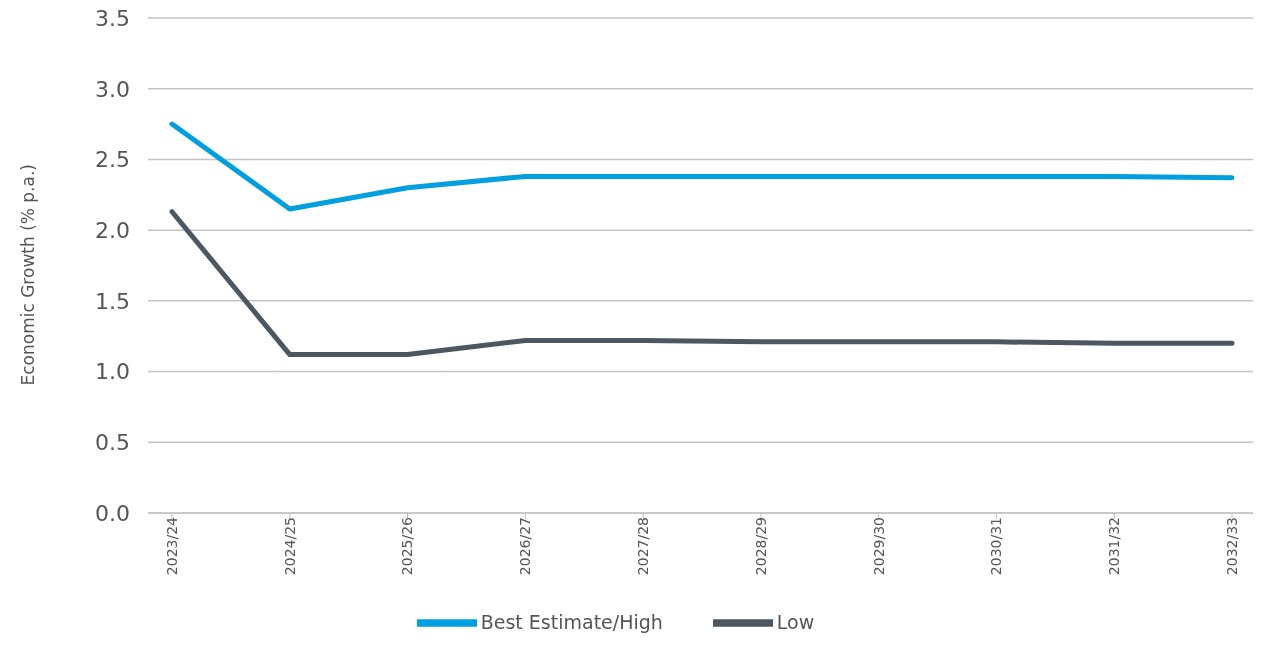 Image resolution: width=1271 pixels, height=663 pixels. Describe the element at coordinates (112, 160) in the screenshot. I see `y-tick-label: 2.5` at that location.